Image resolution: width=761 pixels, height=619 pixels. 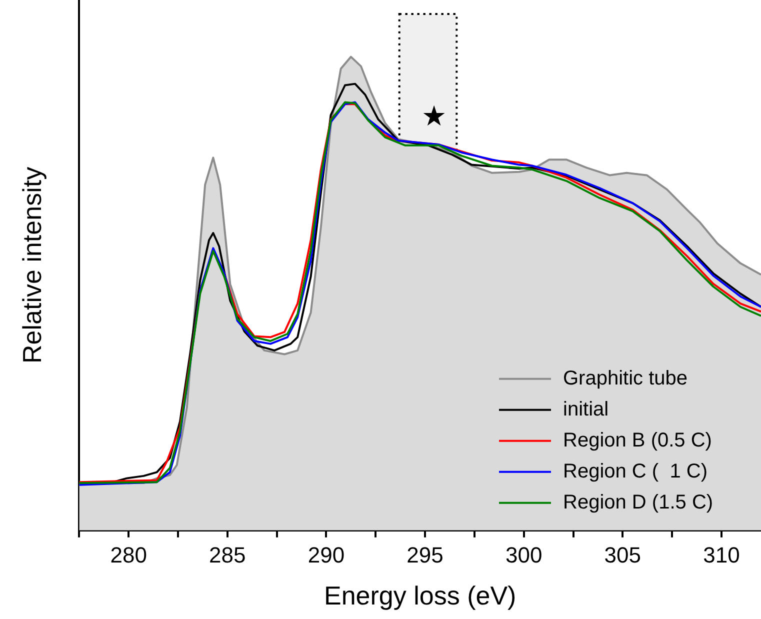 What do you see at coordinates (420, 595) in the screenshot?
I see `x-axis-title: Energy loss (eV)` at bounding box center [420, 595].